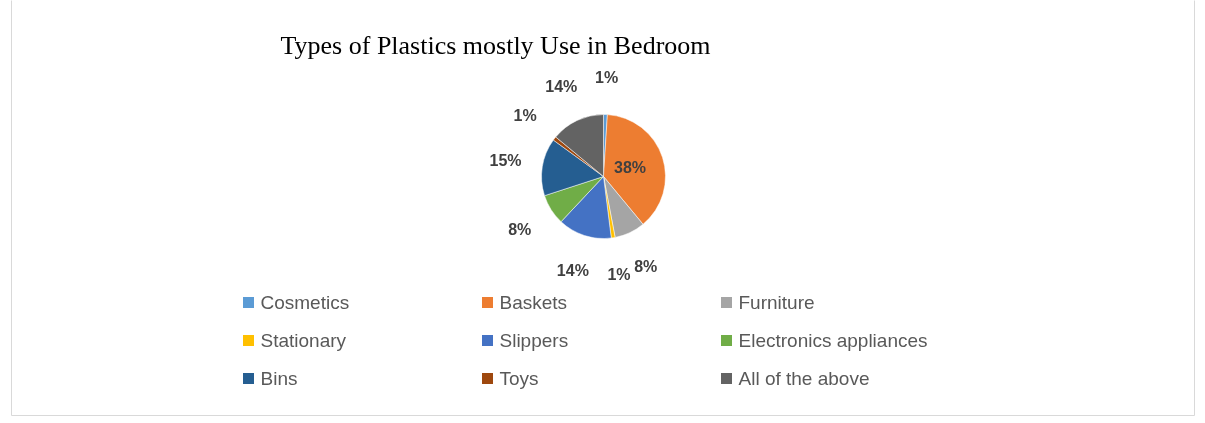  What do you see at coordinates (495, 45) in the screenshot?
I see `chart-title: Types of Plastics mostly Use in Bedroom` at bounding box center [495, 45].